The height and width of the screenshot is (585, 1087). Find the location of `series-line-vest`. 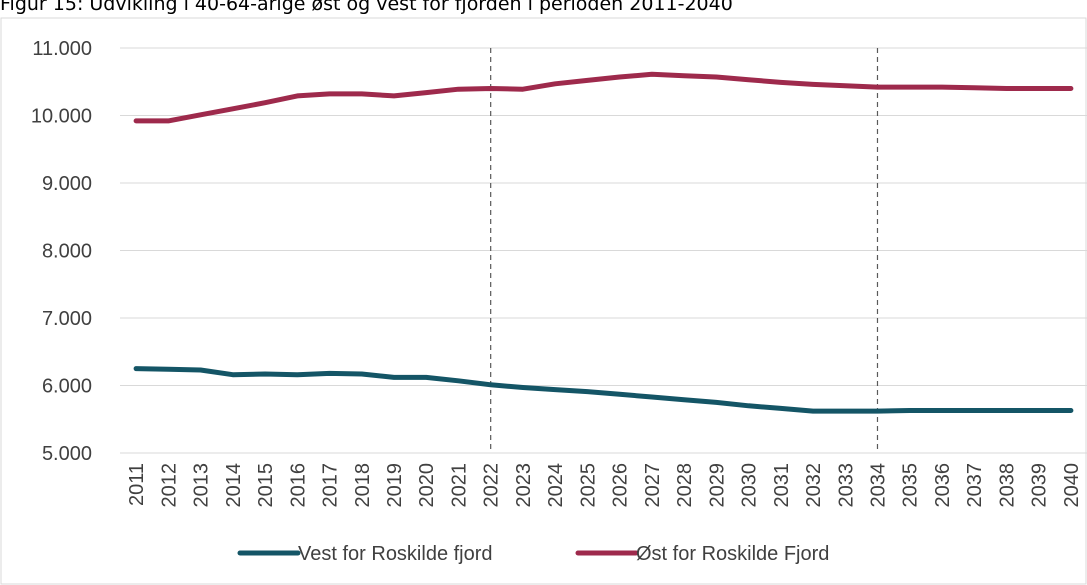

series-line-vest is located at coordinates (603, 390).